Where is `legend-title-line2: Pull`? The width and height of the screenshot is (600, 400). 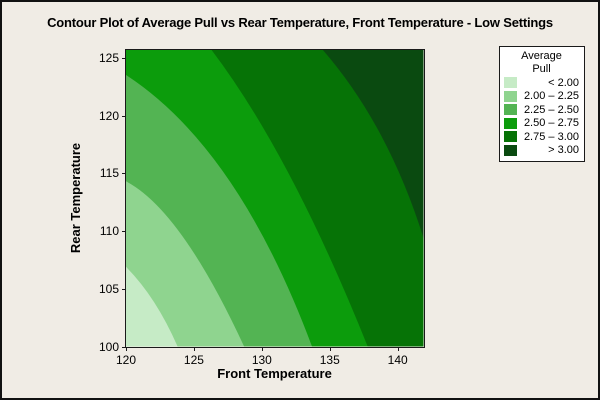
legend-title-line2: Pull is located at coordinates (541, 69).